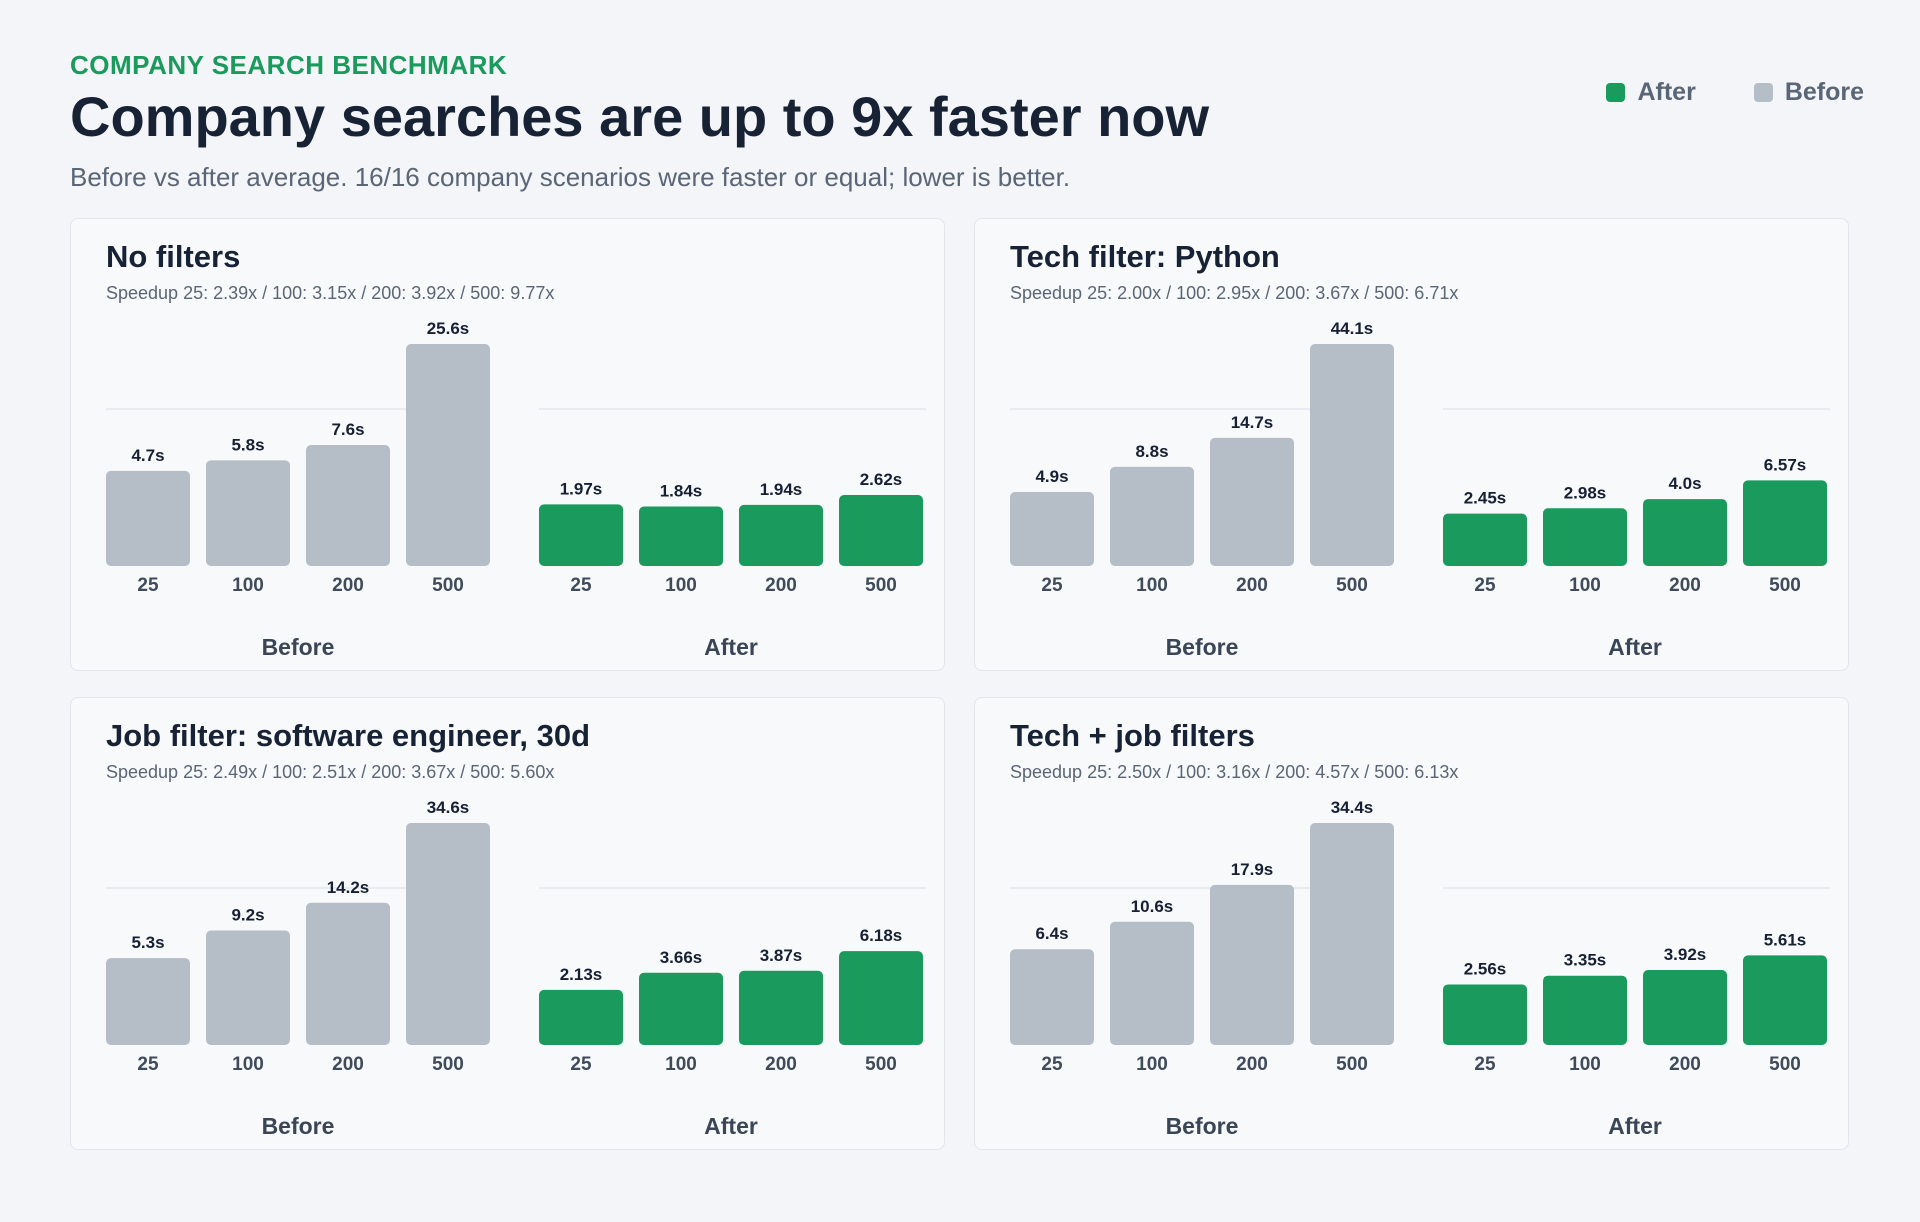 This screenshot has height=1222, width=1920. Describe the element at coordinates (1352, 807) in the screenshot. I see `data-label: 34.4s` at that location.